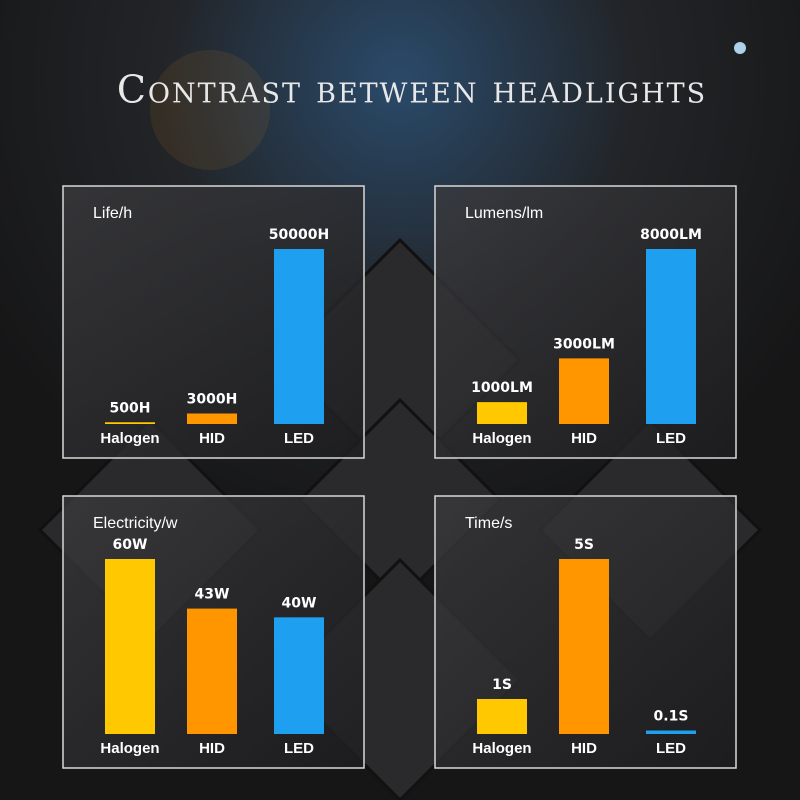 The height and width of the screenshot is (800, 800). What do you see at coordinates (212, 400) in the screenshot?
I see `value-label: 3000H` at bounding box center [212, 400].